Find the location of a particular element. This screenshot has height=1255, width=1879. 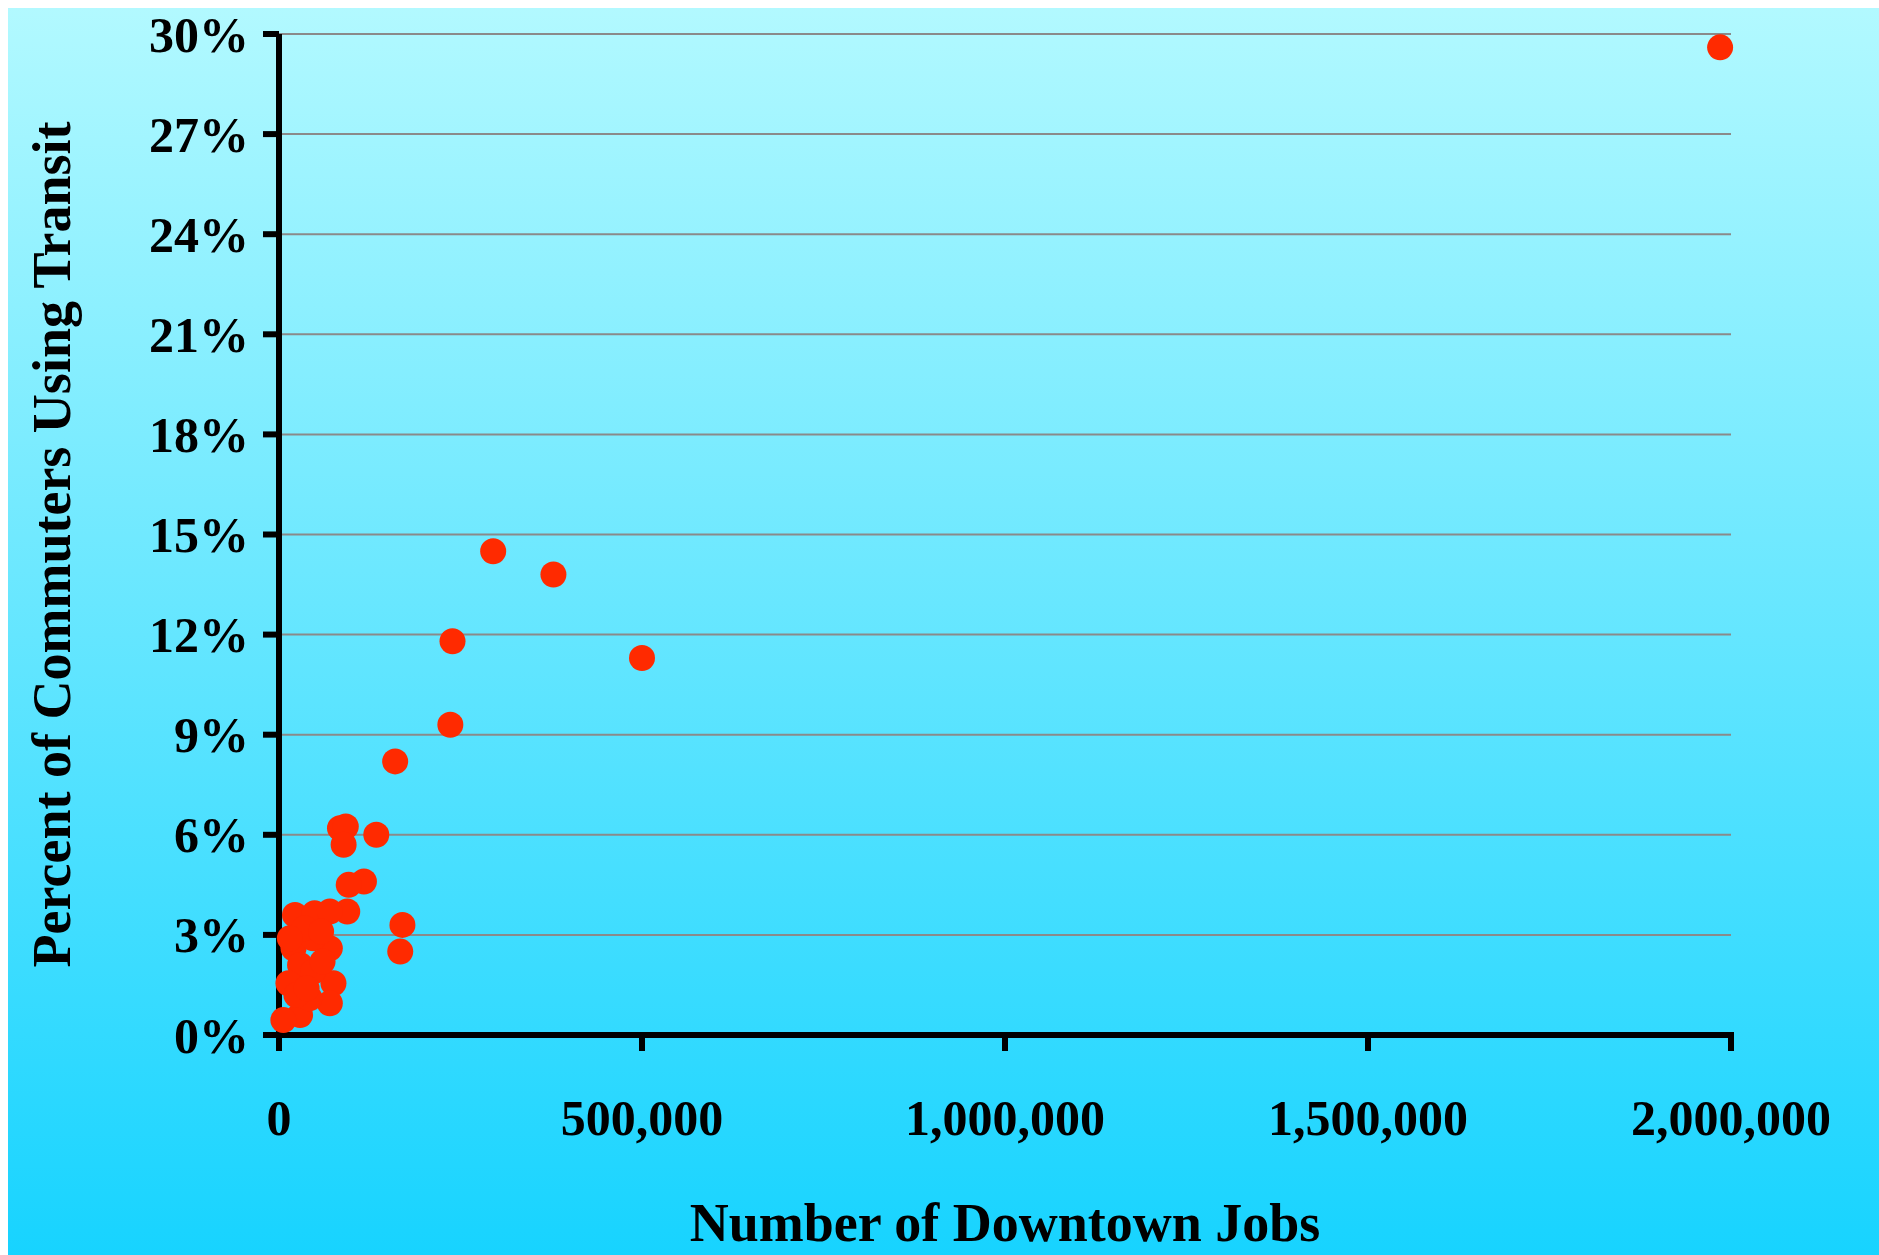

x-axis-title: Number of Downtown Jobs is located at coordinates (1005, 1223).